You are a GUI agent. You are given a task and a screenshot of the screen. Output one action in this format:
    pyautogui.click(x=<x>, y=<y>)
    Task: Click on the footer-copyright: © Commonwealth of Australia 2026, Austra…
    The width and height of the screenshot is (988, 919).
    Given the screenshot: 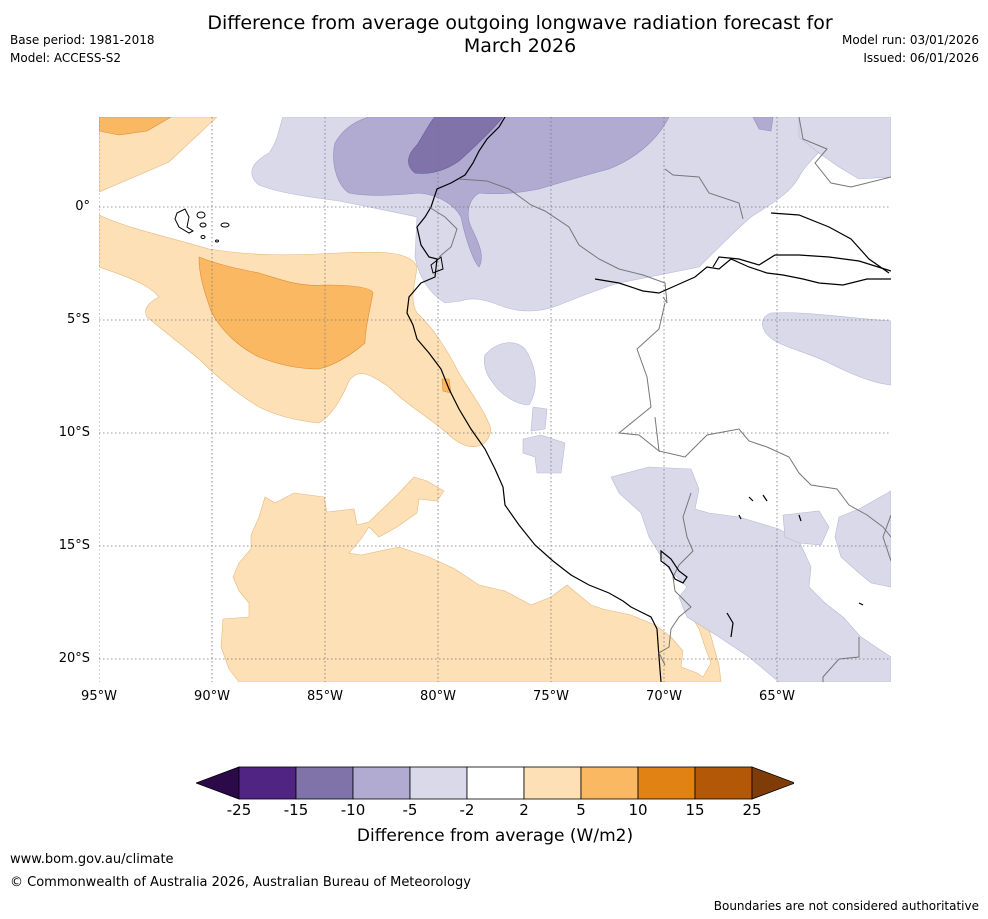 What is the action you would take?
    pyautogui.click(x=240, y=882)
    